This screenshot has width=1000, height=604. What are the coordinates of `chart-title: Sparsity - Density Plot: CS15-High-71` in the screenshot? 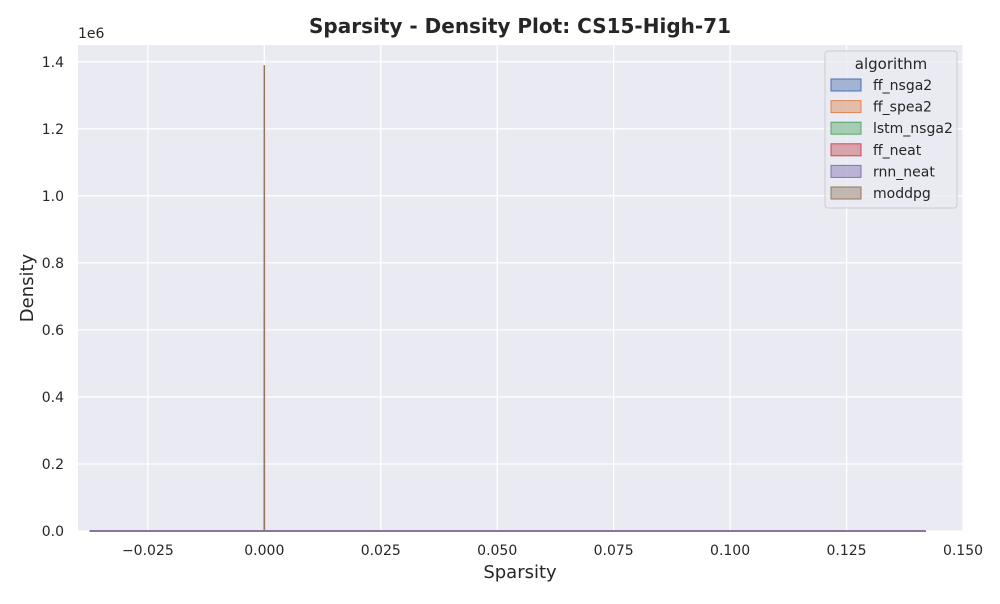 It's located at (520, 26).